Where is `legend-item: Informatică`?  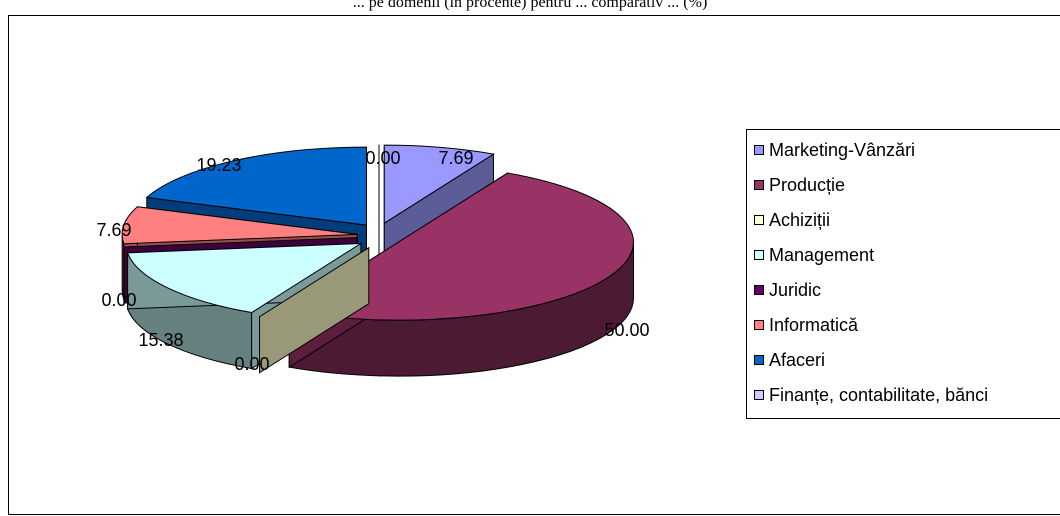 legend-item: Informatică is located at coordinates (806, 325).